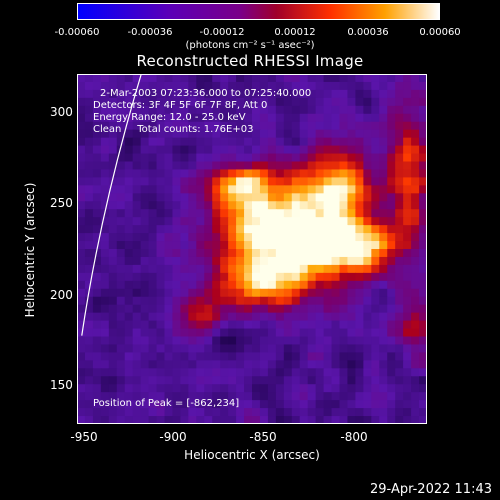 The height and width of the screenshot is (500, 500). I want to click on x-tick-label: -850, so click(263, 437).